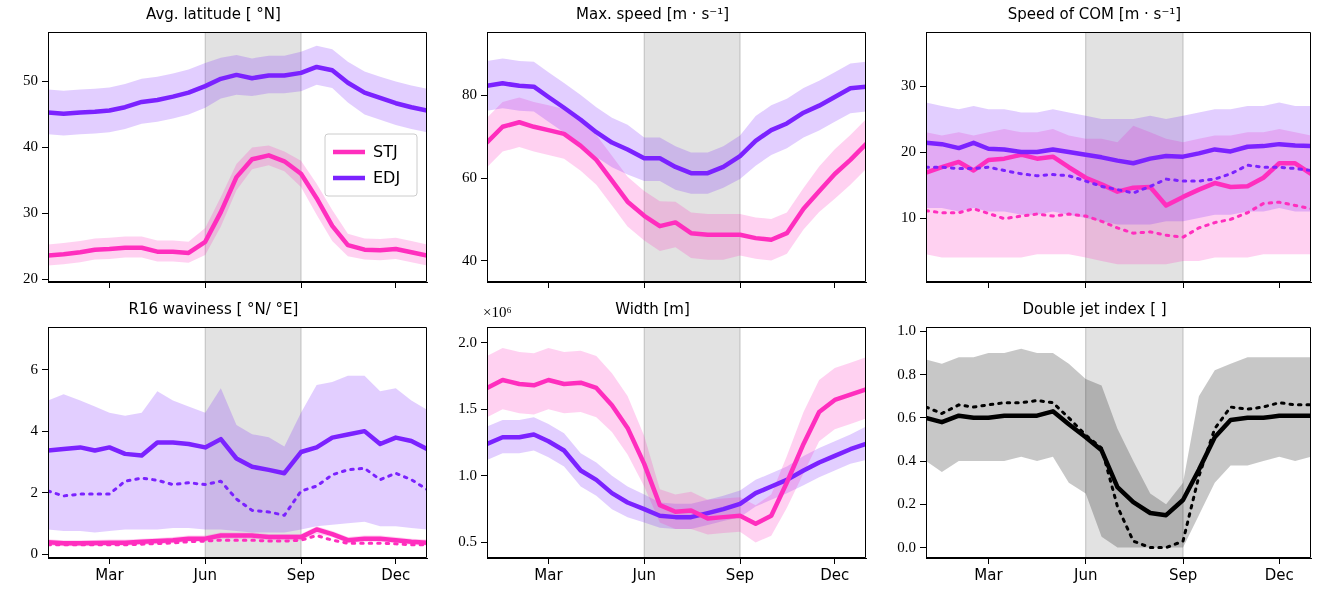 Image resolution: width=1317 pixels, height=590 pixels. I want to click on y-tick-label: 0.5, so click(467, 541).